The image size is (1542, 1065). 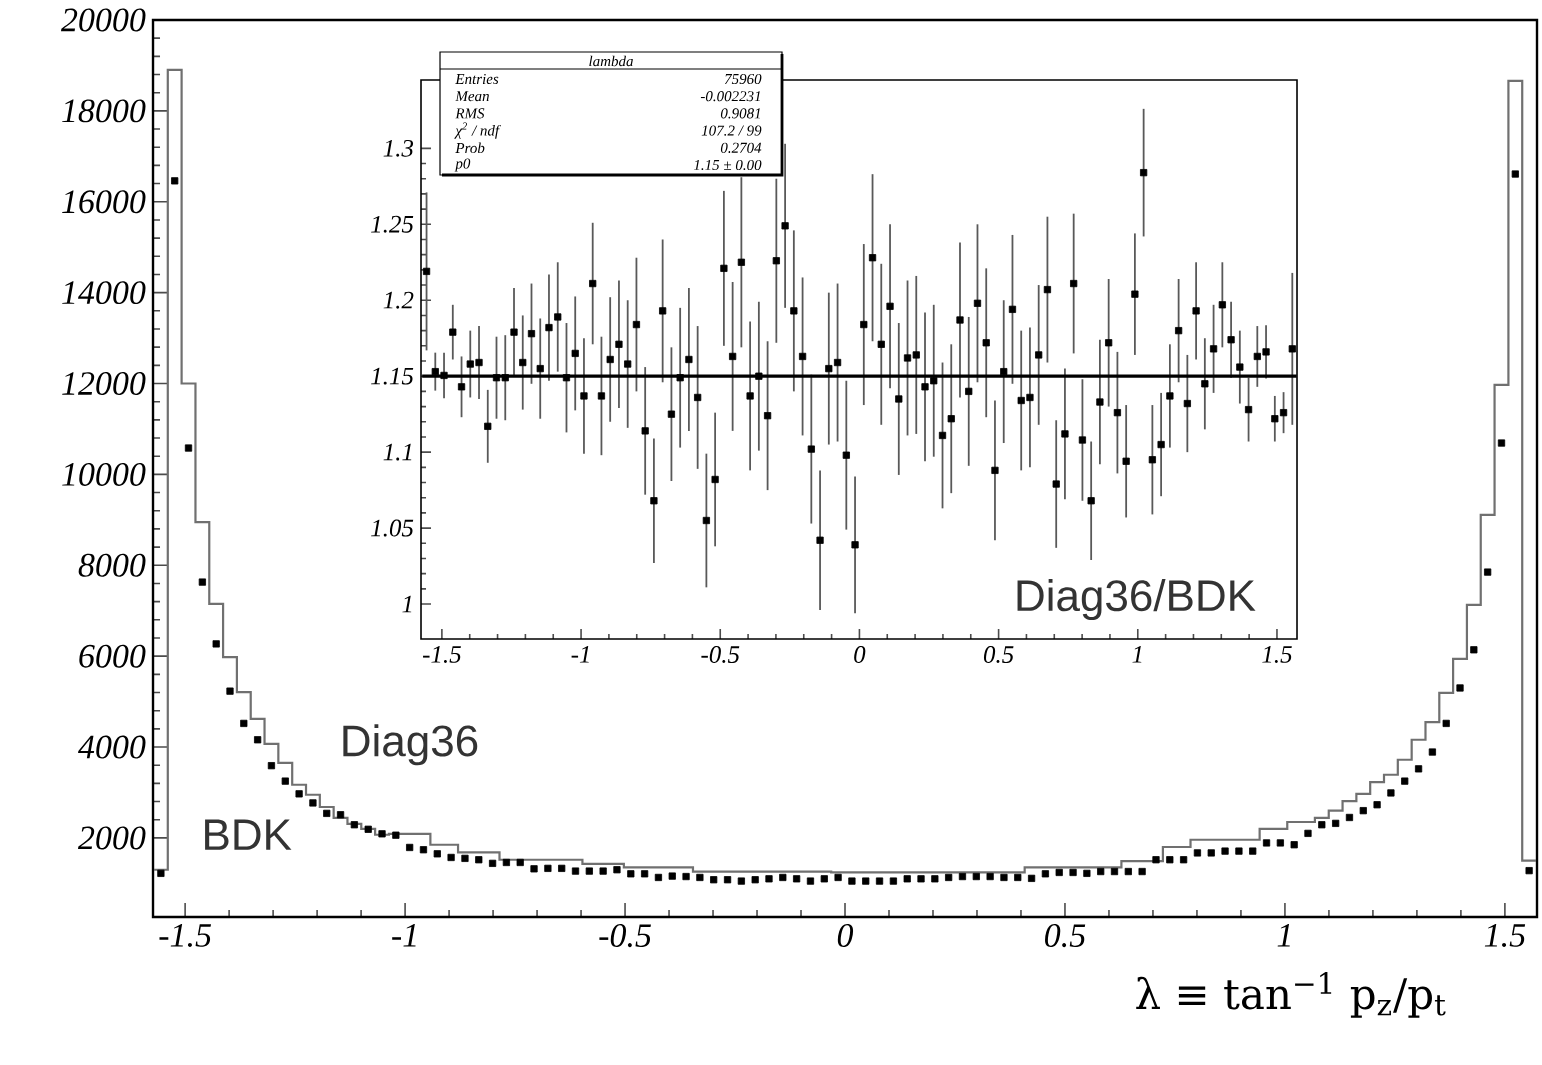 I want to click on x-axis-title: λ ≡ tan$^{−1}$ p$_{z}$/p$_{t}$, so click(x=1291, y=995).